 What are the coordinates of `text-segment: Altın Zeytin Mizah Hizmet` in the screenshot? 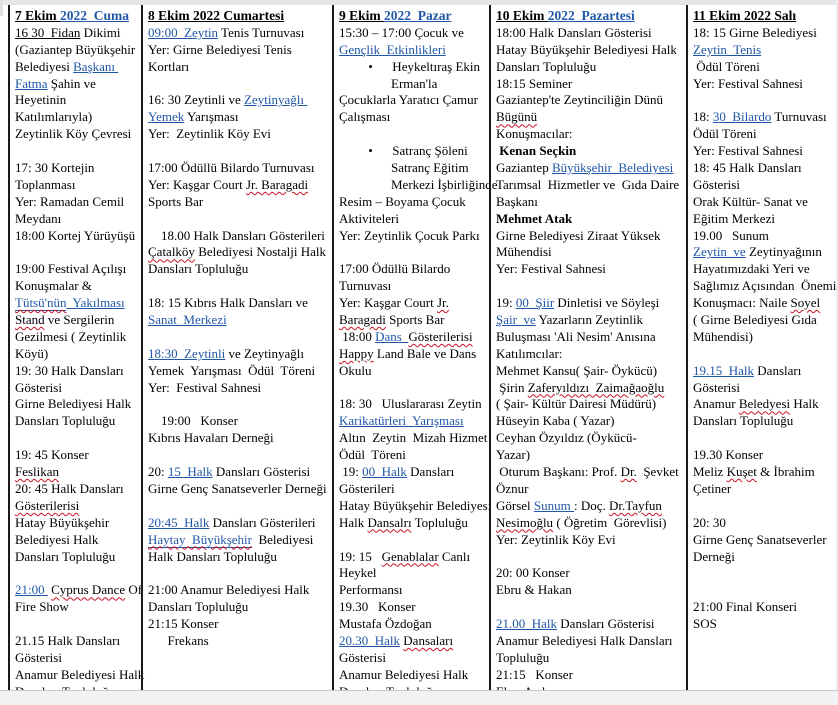 It's located at (413, 438).